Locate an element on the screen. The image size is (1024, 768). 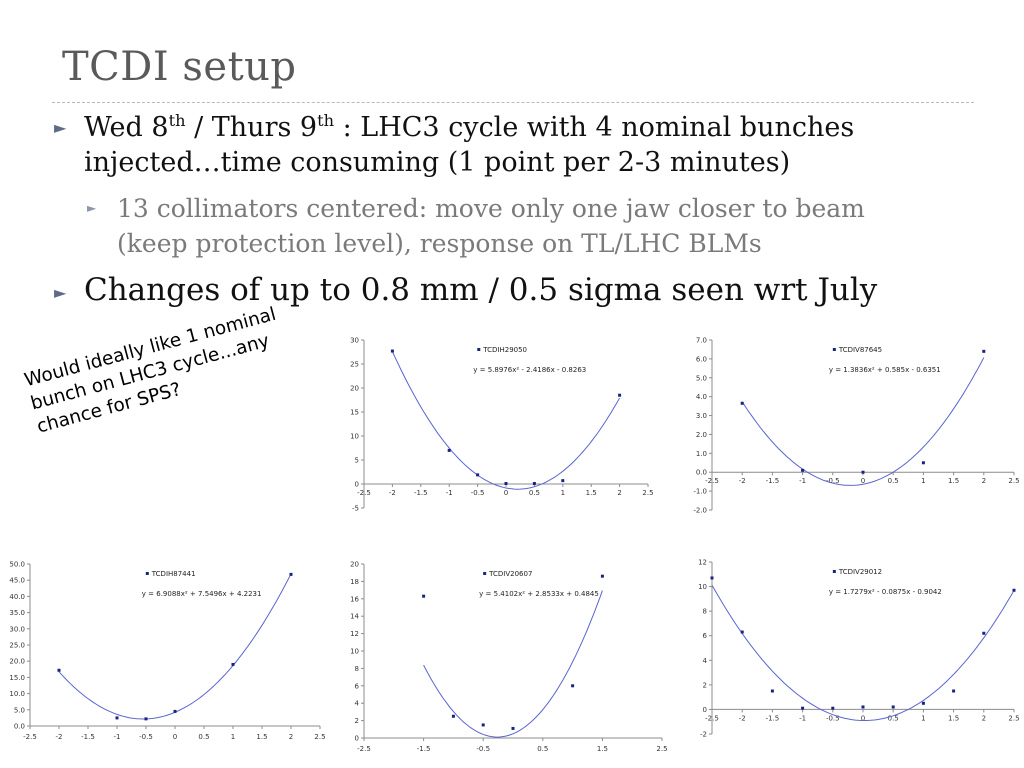
y-tick-label: 30 is located at coordinates (354, 341).